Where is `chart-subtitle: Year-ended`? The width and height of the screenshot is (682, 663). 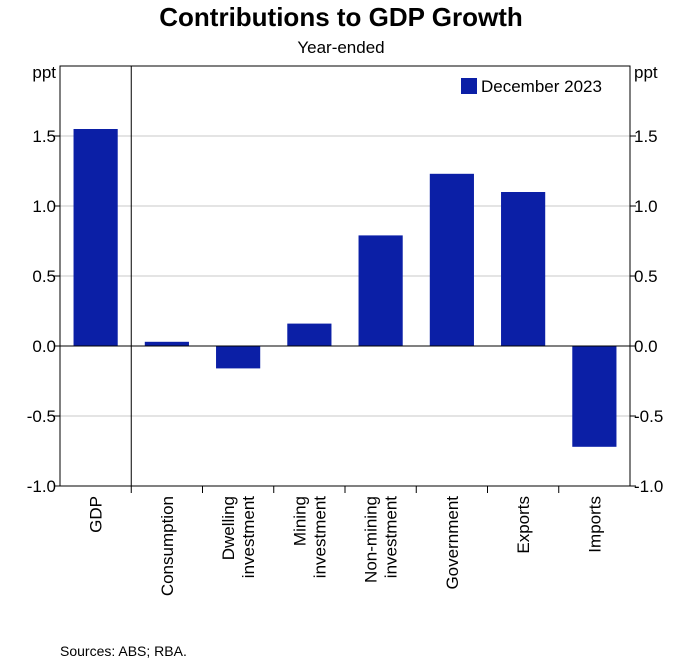 chart-subtitle: Year-ended is located at coordinates (341, 47).